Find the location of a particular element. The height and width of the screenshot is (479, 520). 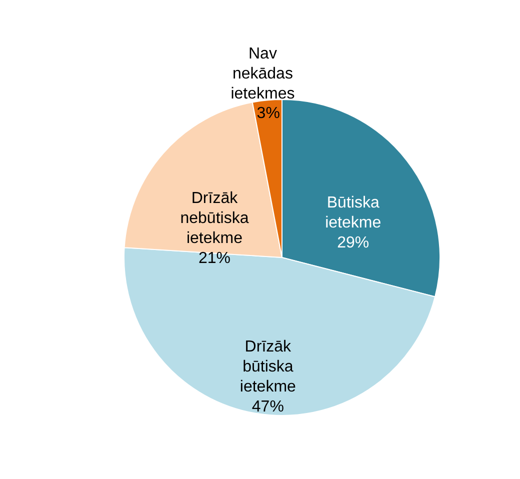

data-label: 3% is located at coordinates (268, 113).